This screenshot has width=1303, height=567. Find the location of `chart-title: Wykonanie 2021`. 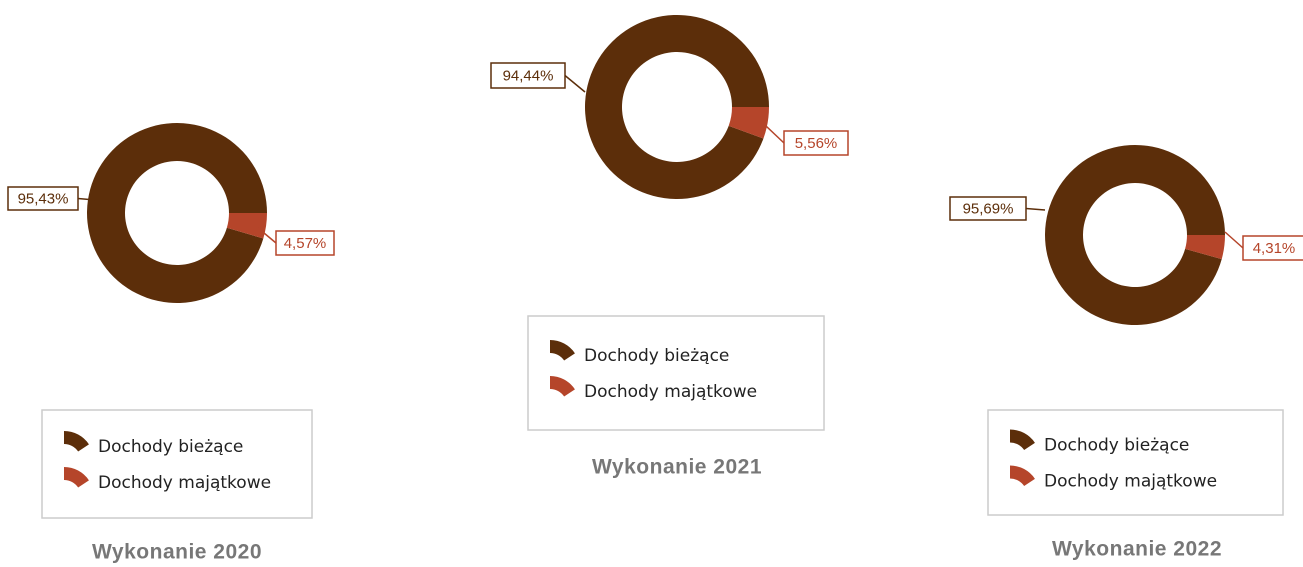

chart-title: Wykonanie 2021 is located at coordinates (677, 467).